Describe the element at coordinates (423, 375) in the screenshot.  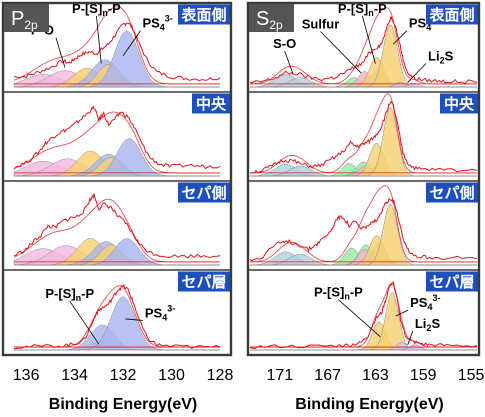
I see `x-tick-label: 159` at that location.